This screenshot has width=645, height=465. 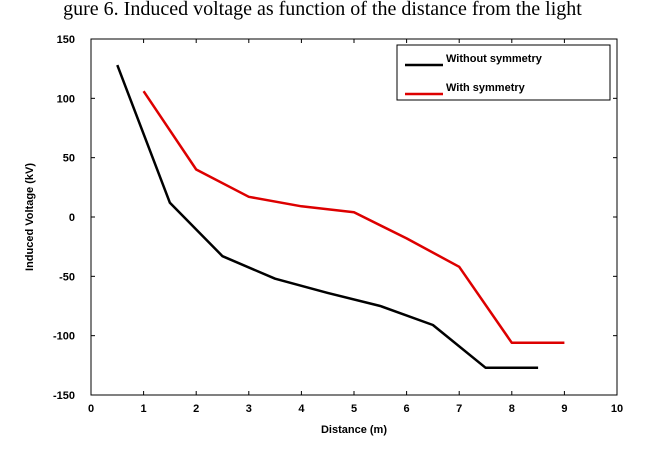 I want to click on x-tick-label: 10, so click(x=617, y=409).